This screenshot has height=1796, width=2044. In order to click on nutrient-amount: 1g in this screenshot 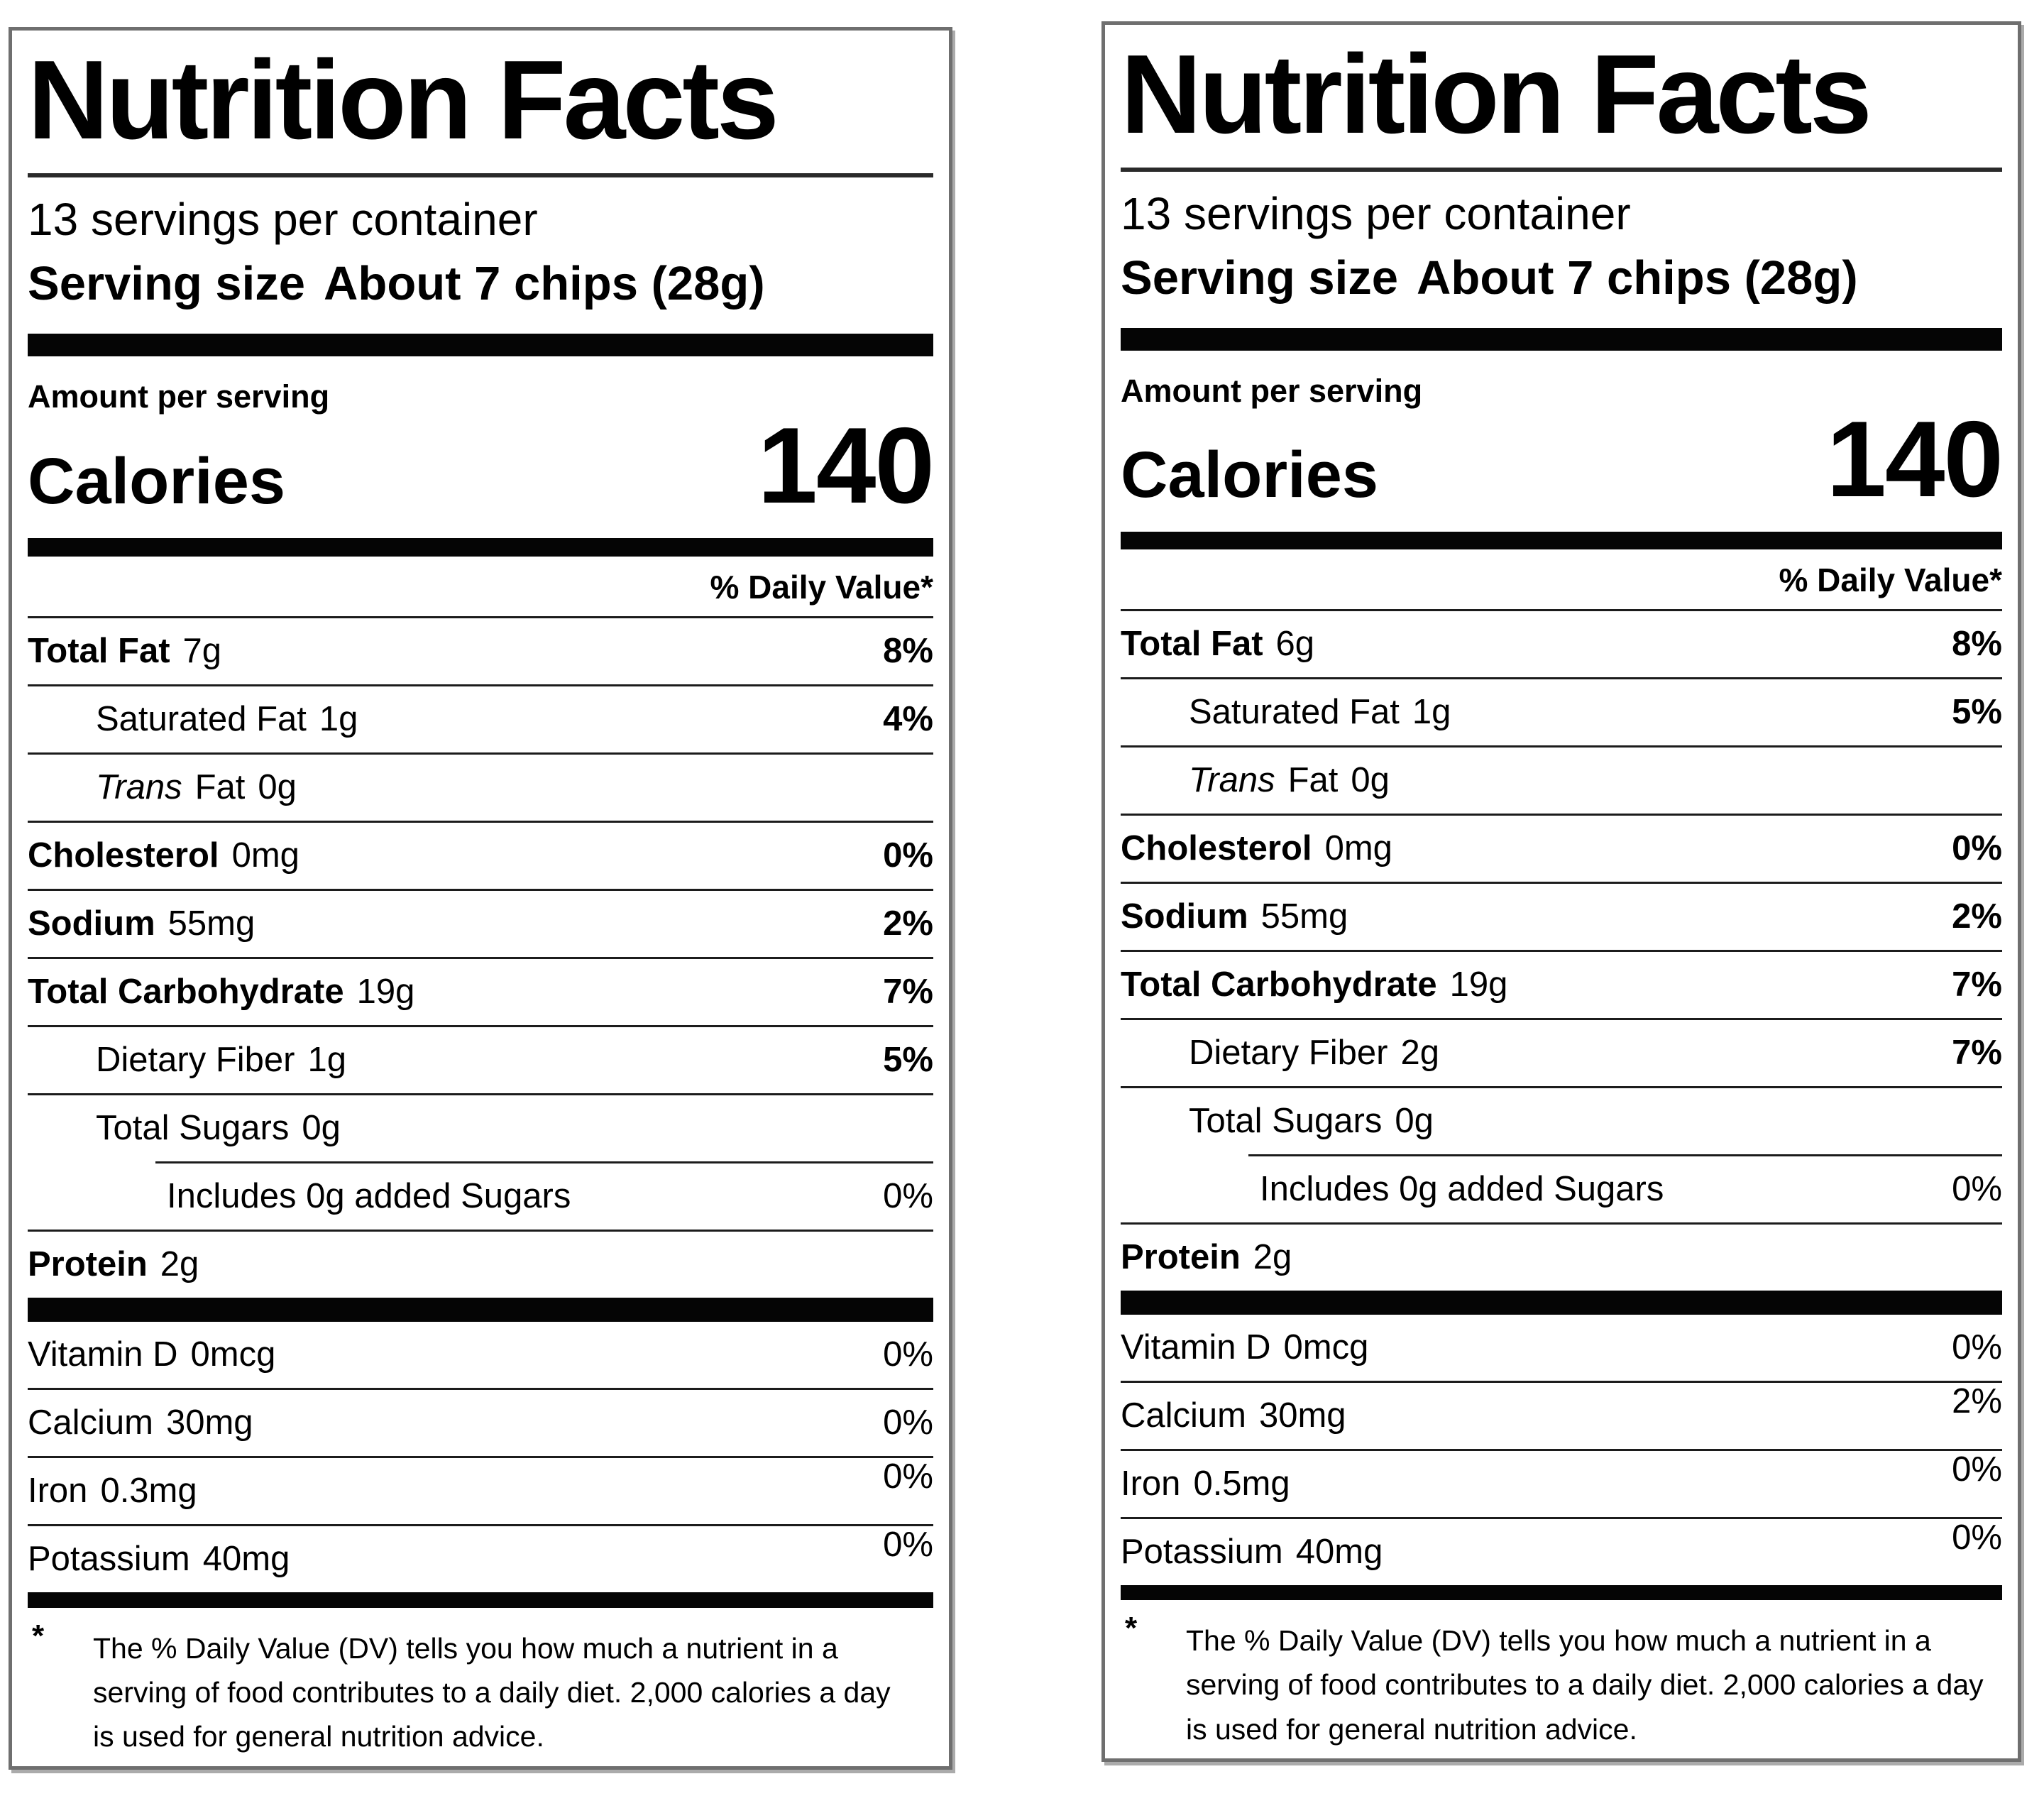, I will do `click(1431, 713)`.